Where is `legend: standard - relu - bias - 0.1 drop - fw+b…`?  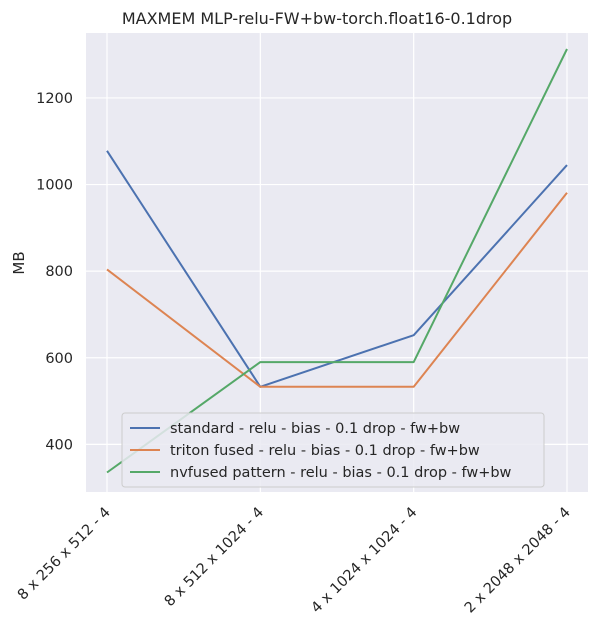
legend: standard - relu - bias - 0.1 drop - fw+b… is located at coordinates (333, 450).